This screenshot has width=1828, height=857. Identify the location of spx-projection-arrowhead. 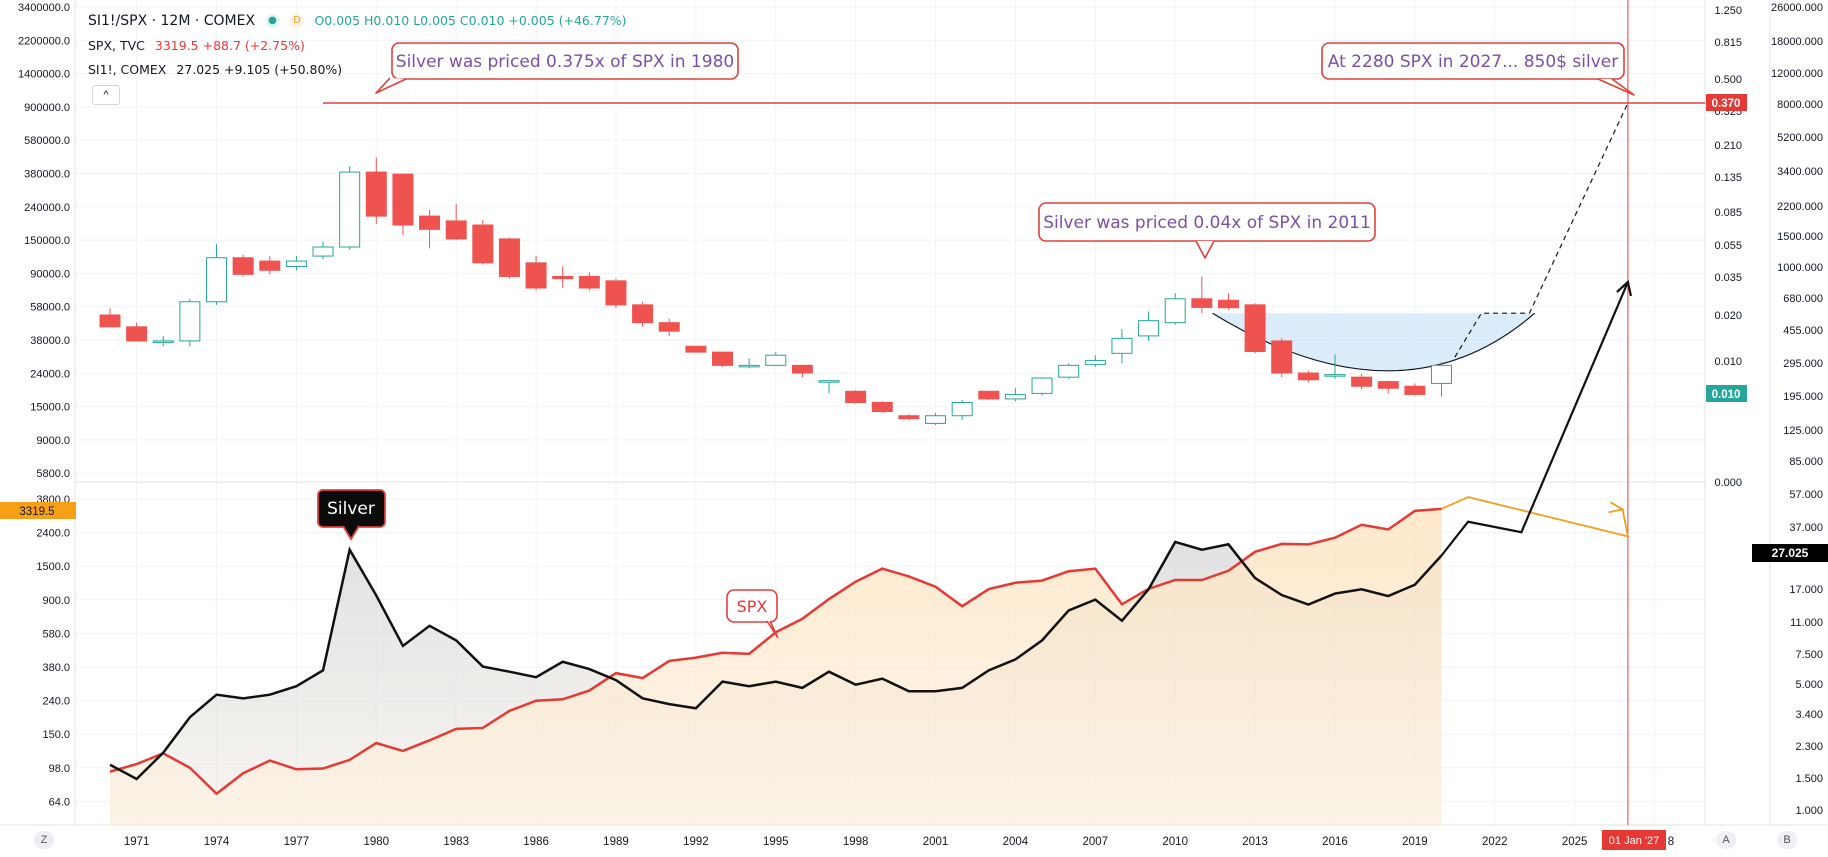
(1617, 507).